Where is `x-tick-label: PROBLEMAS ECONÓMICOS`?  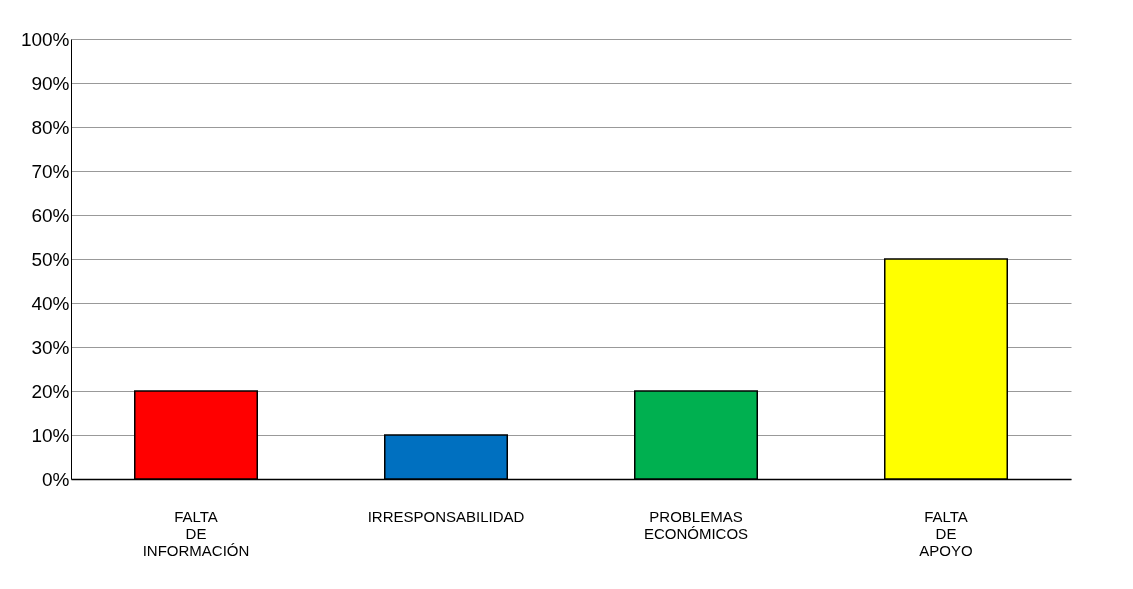 x-tick-label: PROBLEMAS ECONÓMICOS is located at coordinates (696, 524).